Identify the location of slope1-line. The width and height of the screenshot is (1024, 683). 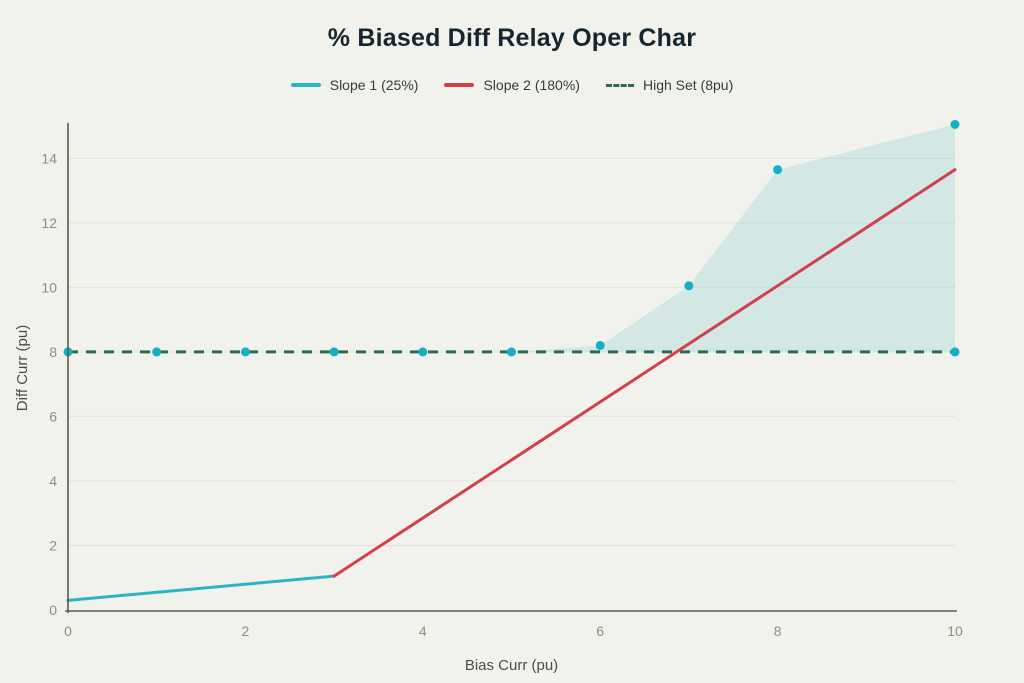
(201, 588).